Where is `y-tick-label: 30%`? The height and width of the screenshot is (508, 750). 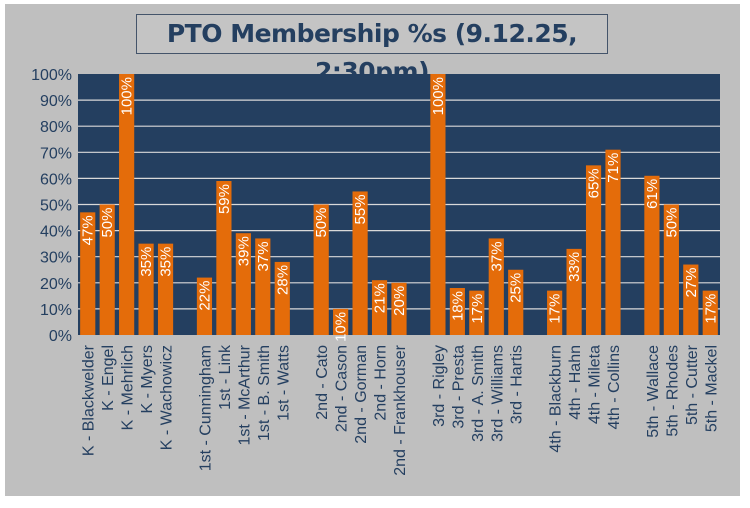 y-tick-label: 30% is located at coordinates (56, 258).